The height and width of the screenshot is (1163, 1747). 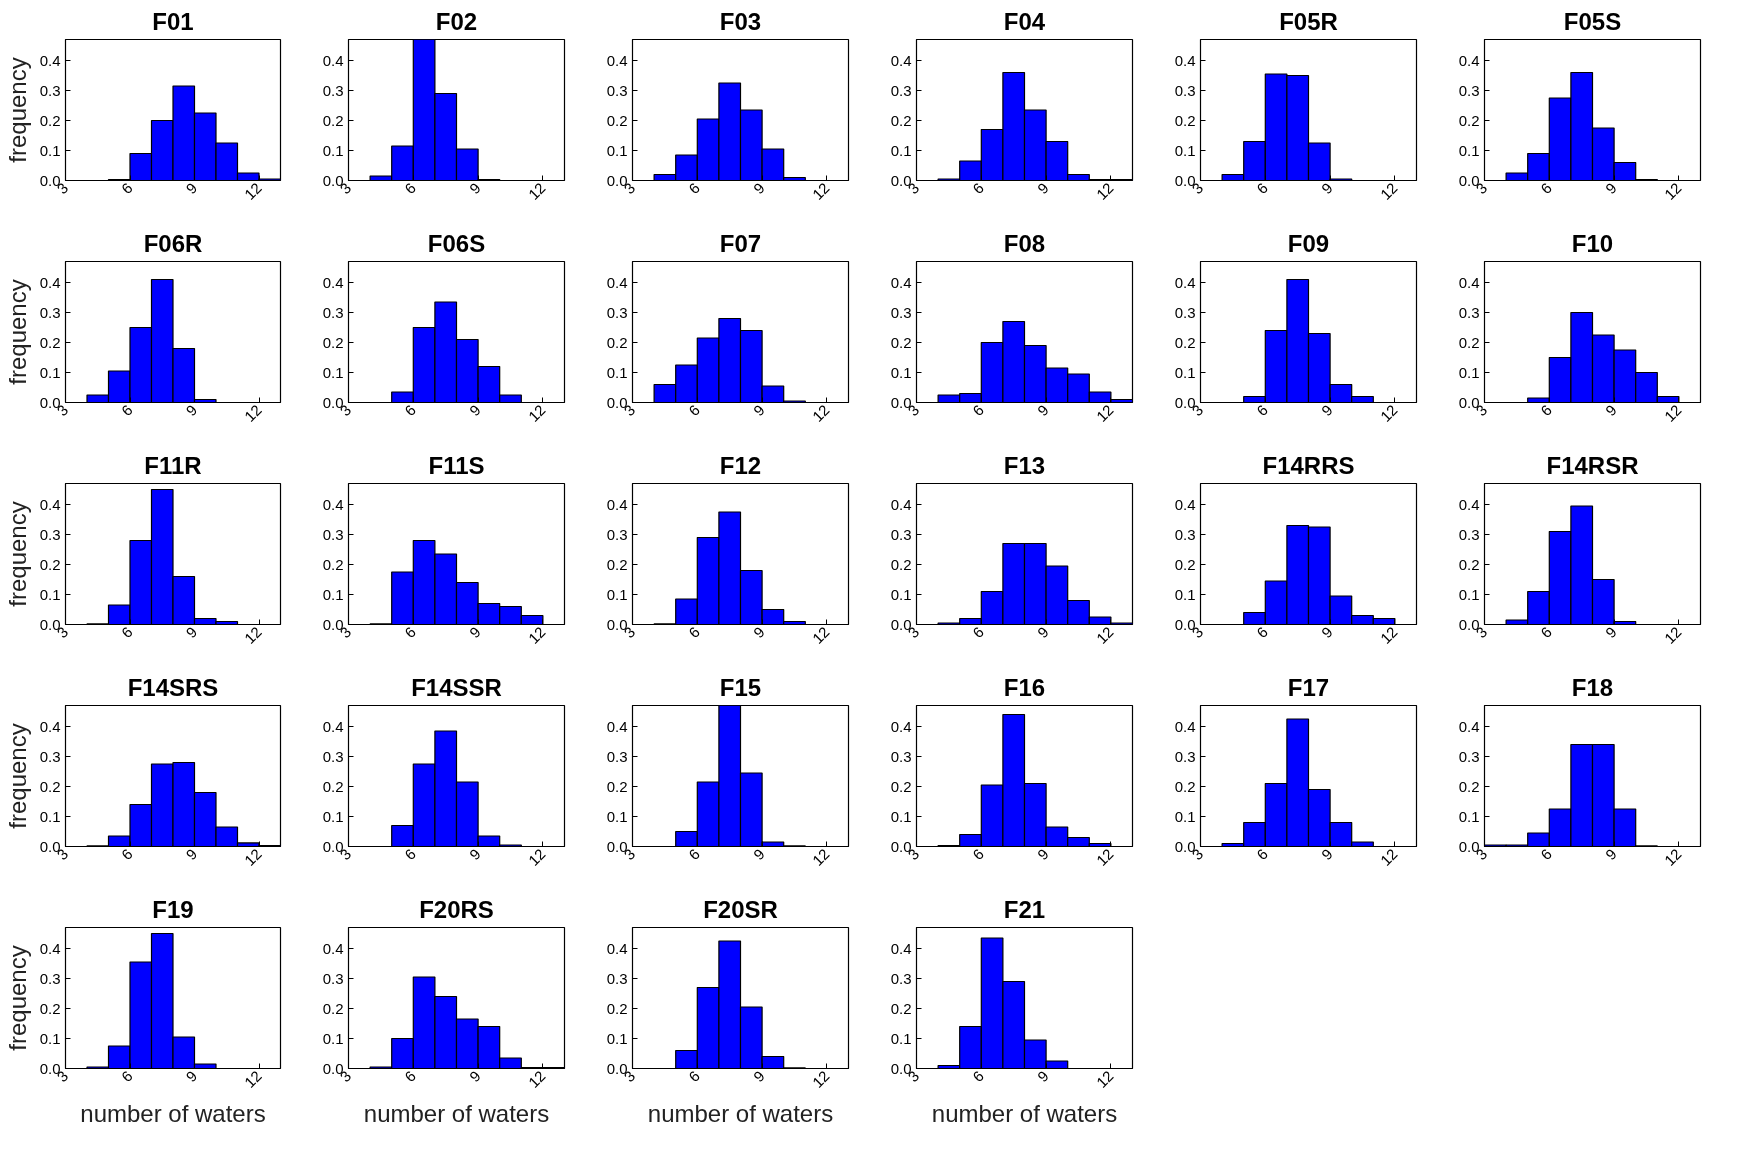 I want to click on chart-title: F07, so click(x=740, y=243).